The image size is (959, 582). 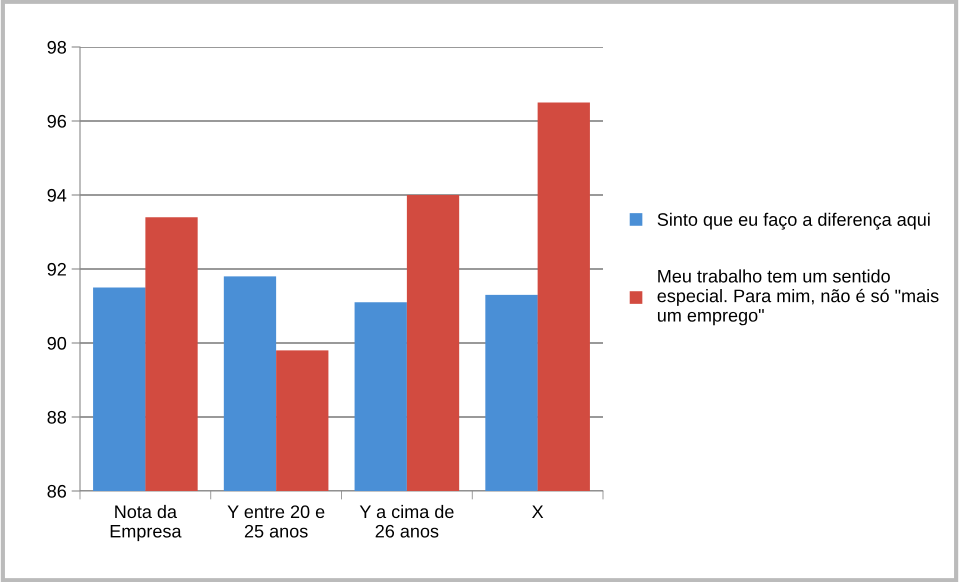 What do you see at coordinates (276, 521) in the screenshot?
I see `x-tick-label: Y entre 20 e 25 anos` at bounding box center [276, 521].